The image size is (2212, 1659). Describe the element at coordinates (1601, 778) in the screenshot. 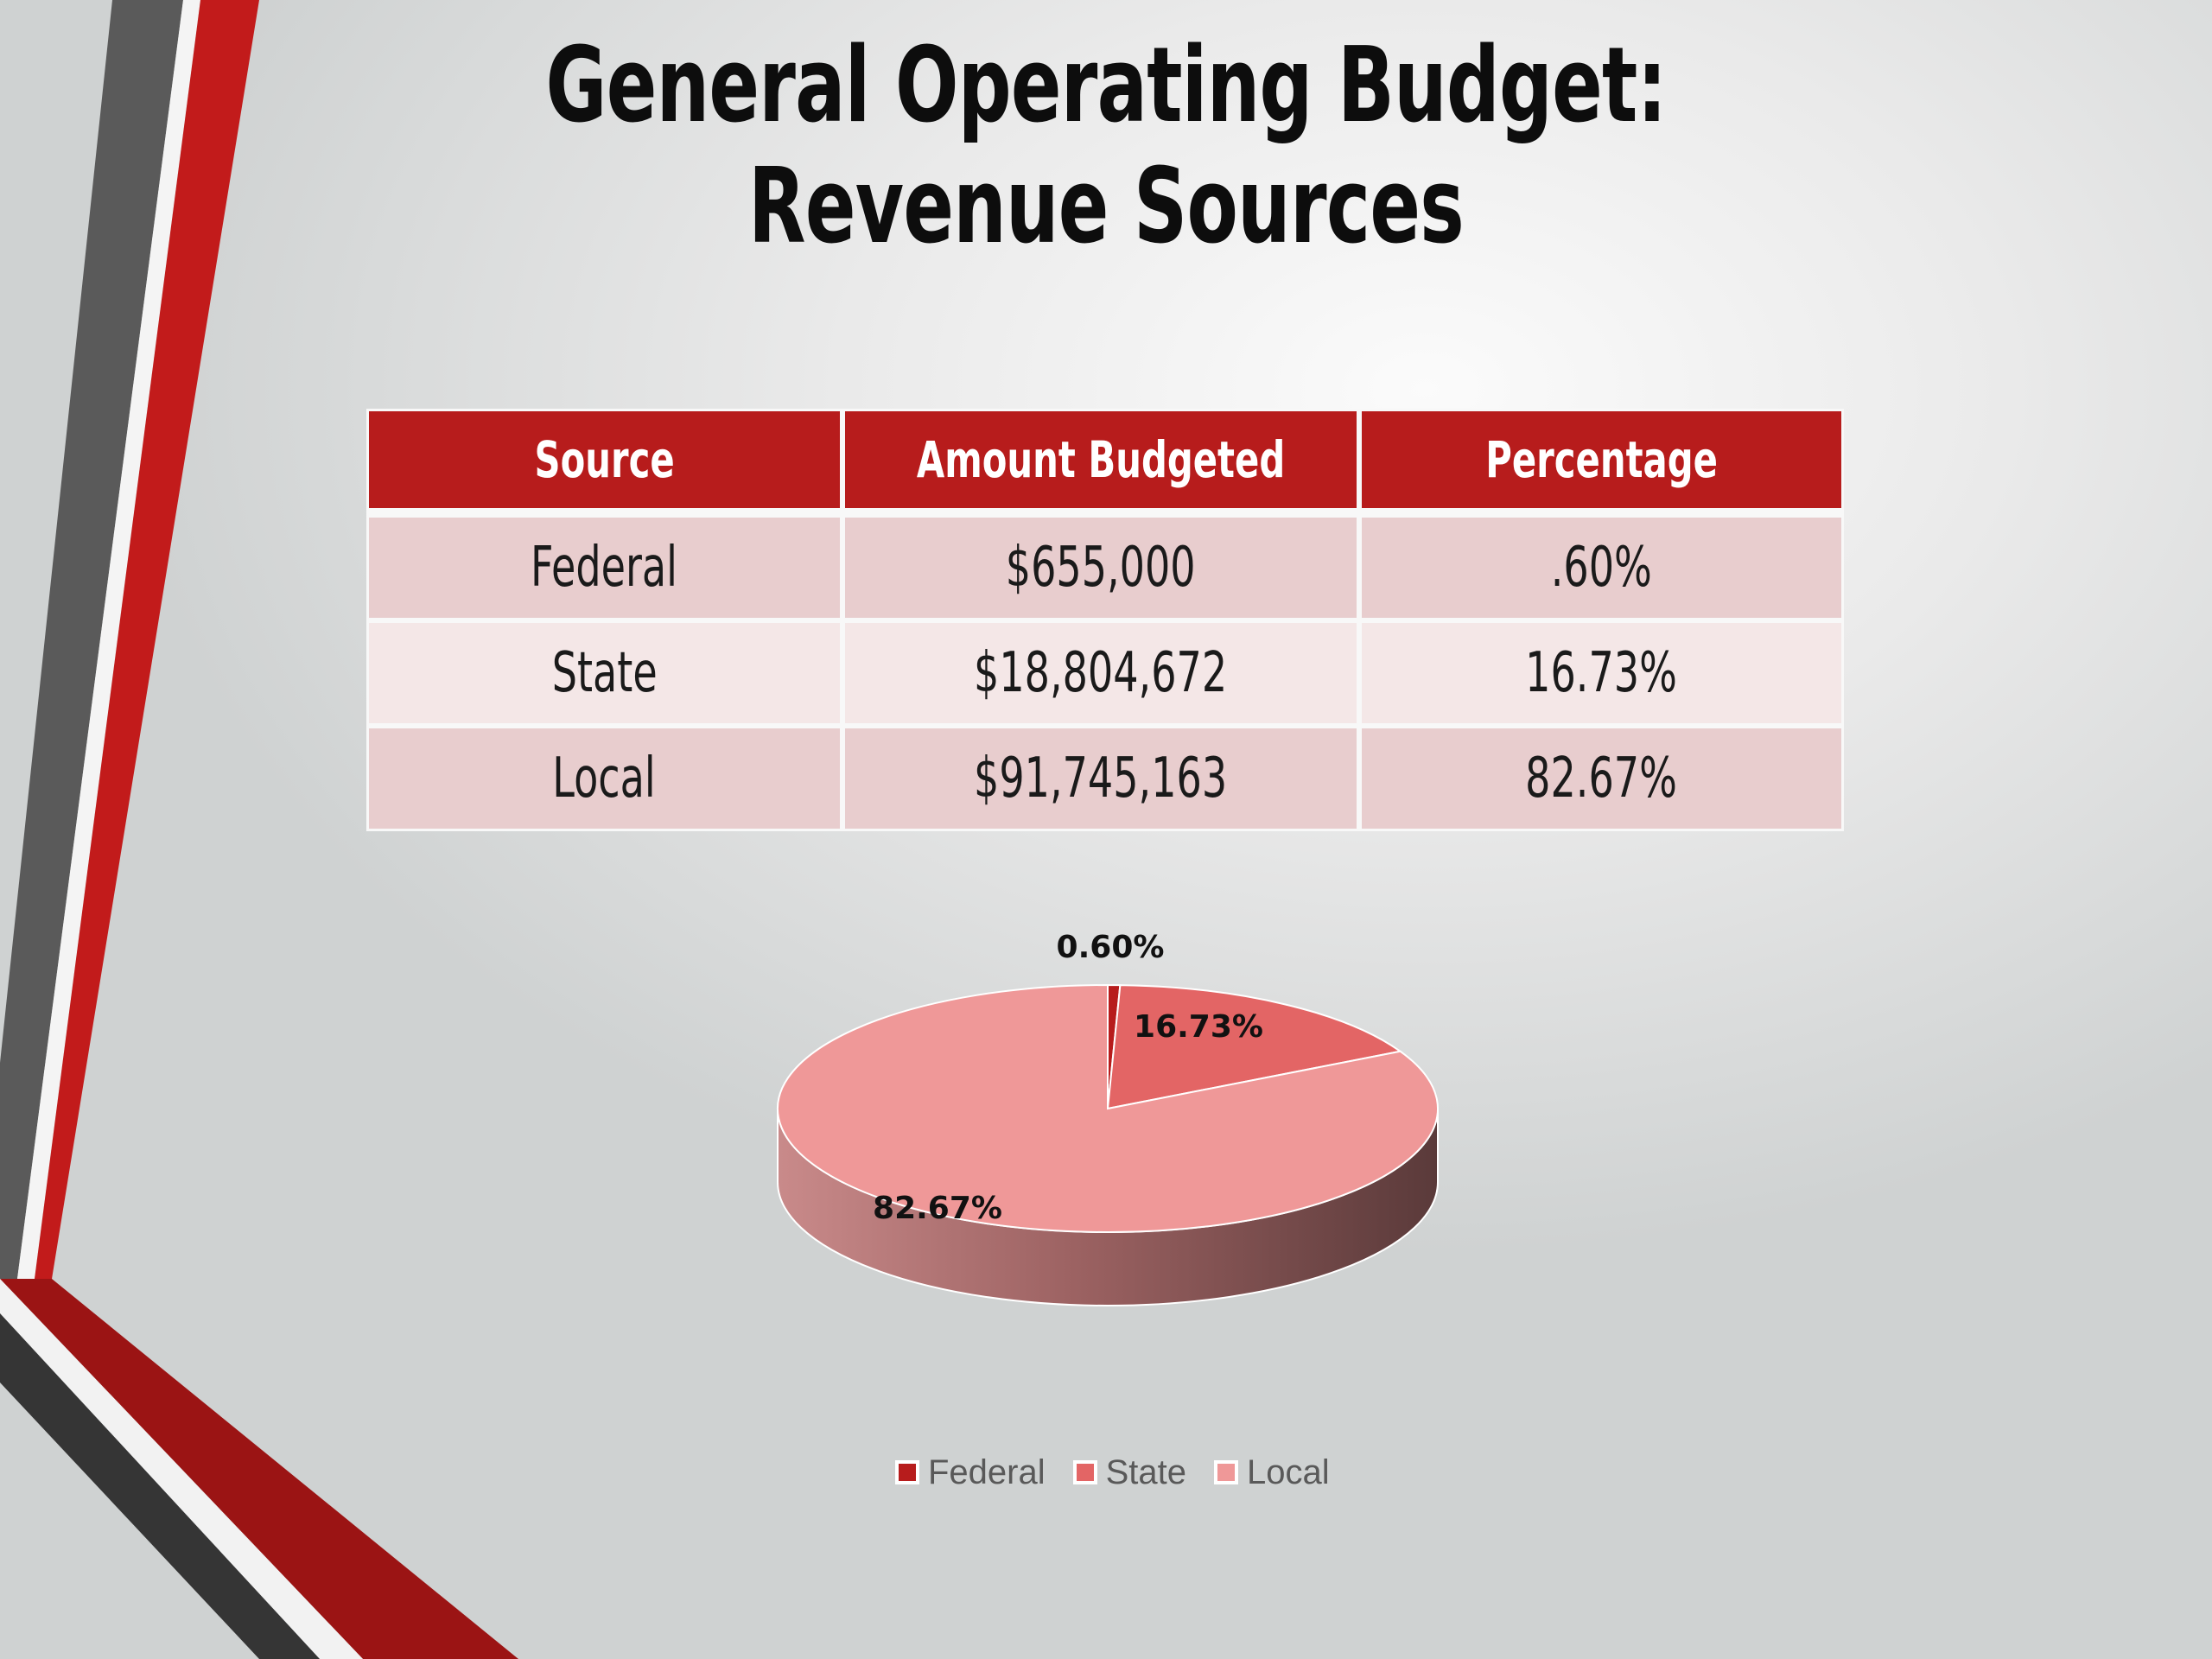

I see `cell-percentage: 82.67%` at that location.